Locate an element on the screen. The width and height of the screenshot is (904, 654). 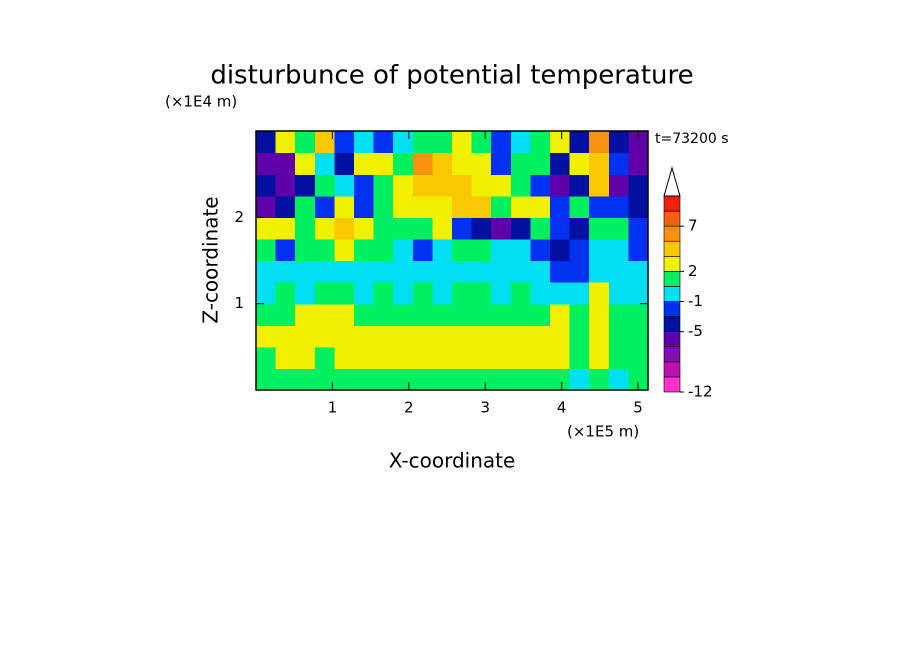
colorbar-label: 2 is located at coordinates (693, 271).